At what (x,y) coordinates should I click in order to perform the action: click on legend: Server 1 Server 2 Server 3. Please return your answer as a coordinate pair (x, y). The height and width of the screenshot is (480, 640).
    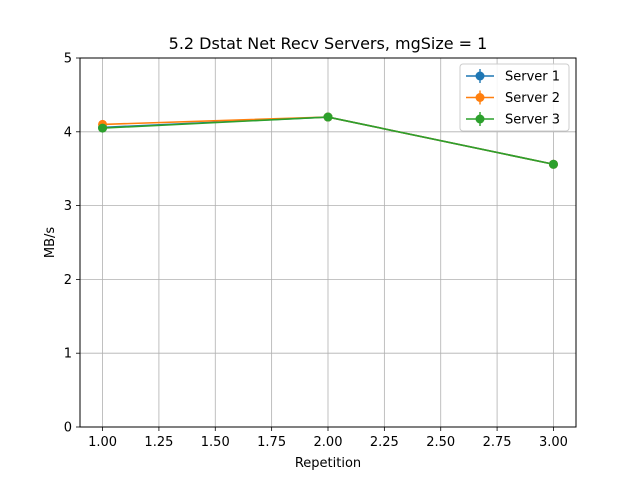
    Looking at the image, I should click on (514, 97).